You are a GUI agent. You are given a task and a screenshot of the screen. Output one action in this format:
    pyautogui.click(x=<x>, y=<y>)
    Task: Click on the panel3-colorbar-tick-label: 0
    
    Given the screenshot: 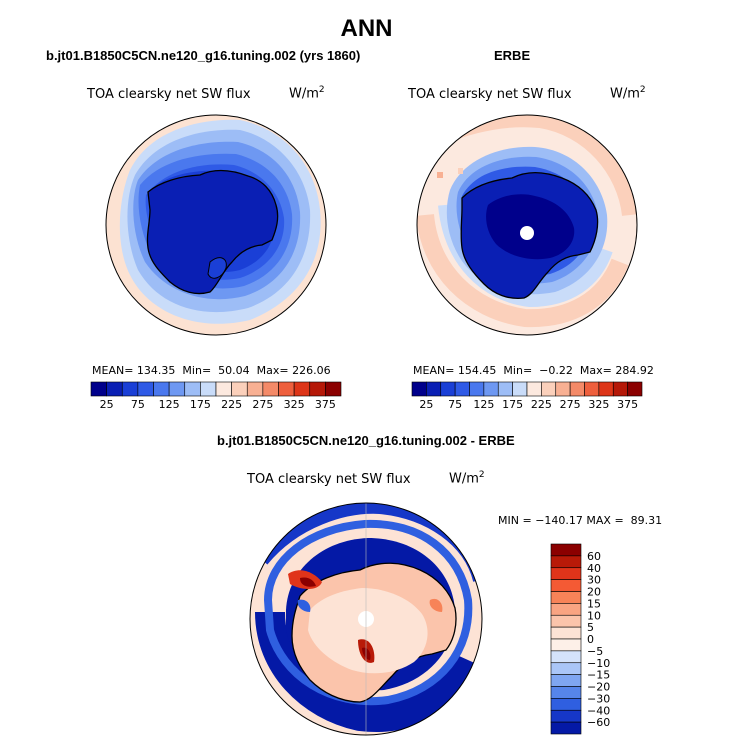 What is the action you would take?
    pyautogui.click(x=590, y=639)
    